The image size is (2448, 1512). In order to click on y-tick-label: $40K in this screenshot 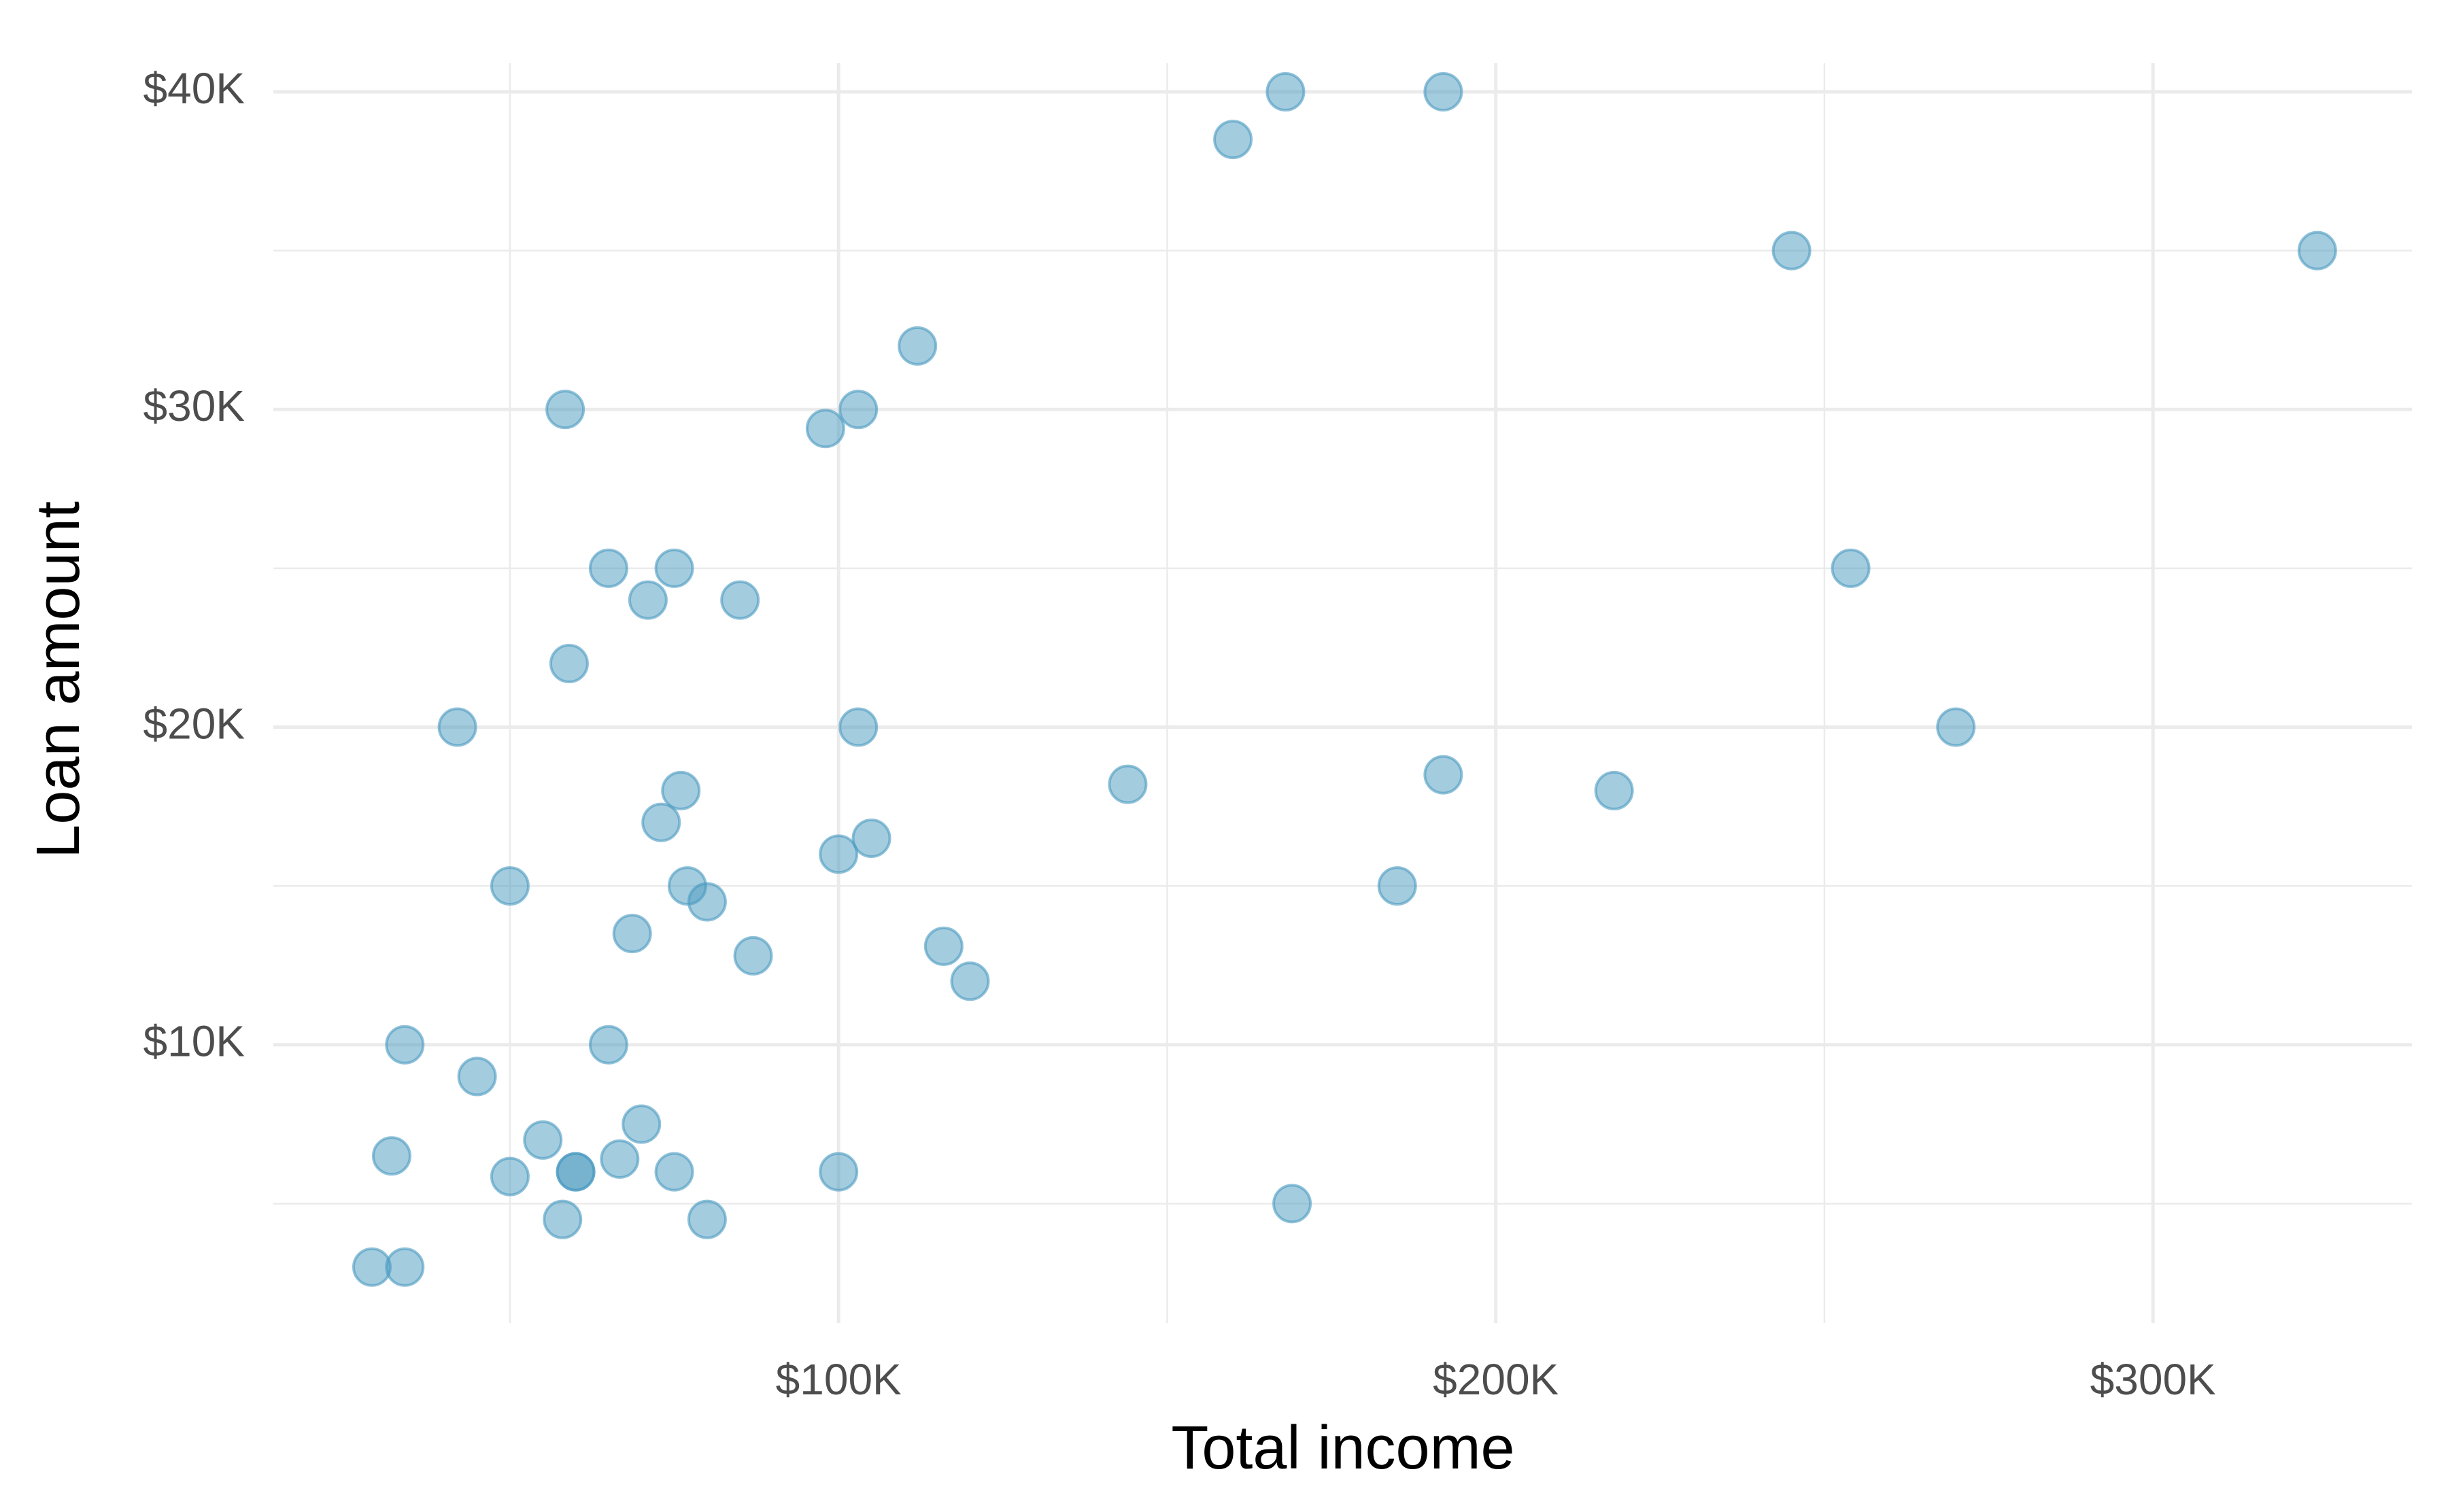, I will do `click(194, 88)`.